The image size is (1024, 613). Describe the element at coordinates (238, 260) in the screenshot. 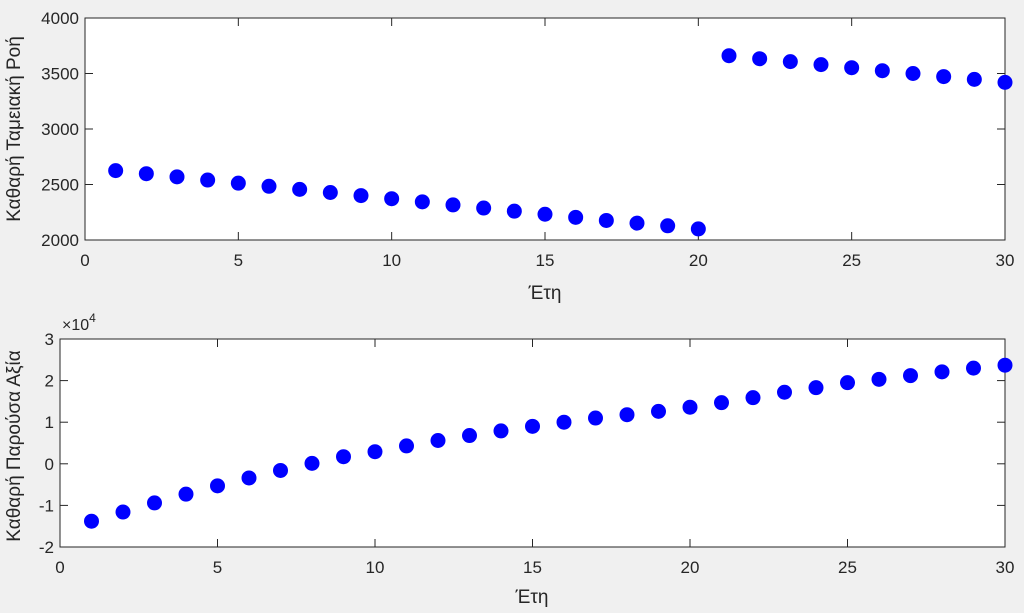

I see `x-tick-label-top: 5` at that location.